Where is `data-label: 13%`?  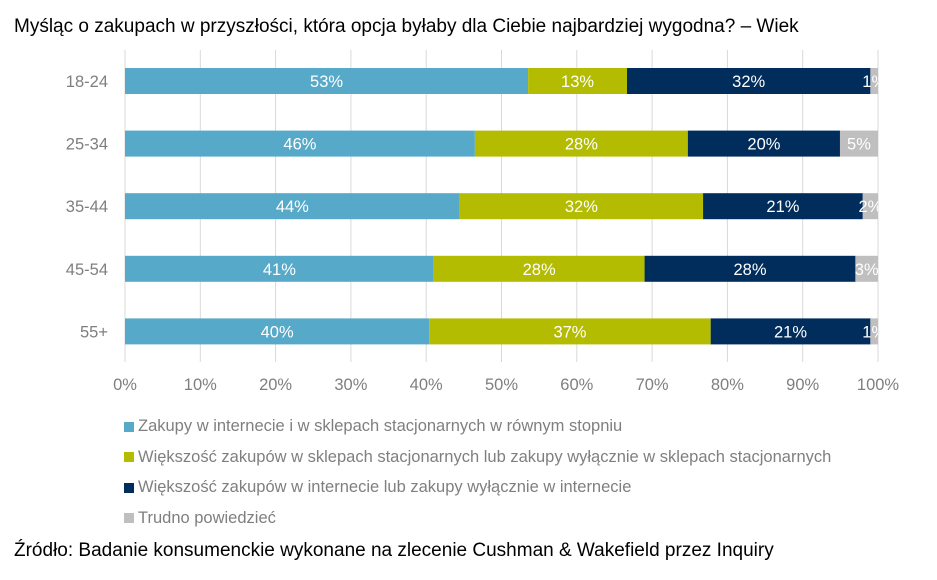 data-label: 13% is located at coordinates (577, 82).